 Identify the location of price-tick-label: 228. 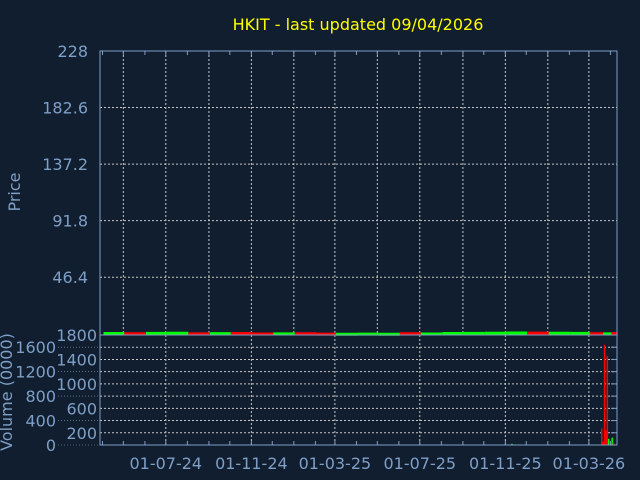
(72, 51).